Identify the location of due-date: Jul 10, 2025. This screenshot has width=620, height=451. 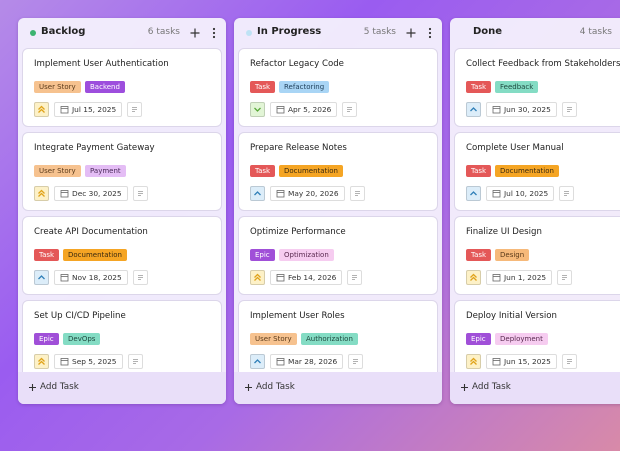
(520, 193).